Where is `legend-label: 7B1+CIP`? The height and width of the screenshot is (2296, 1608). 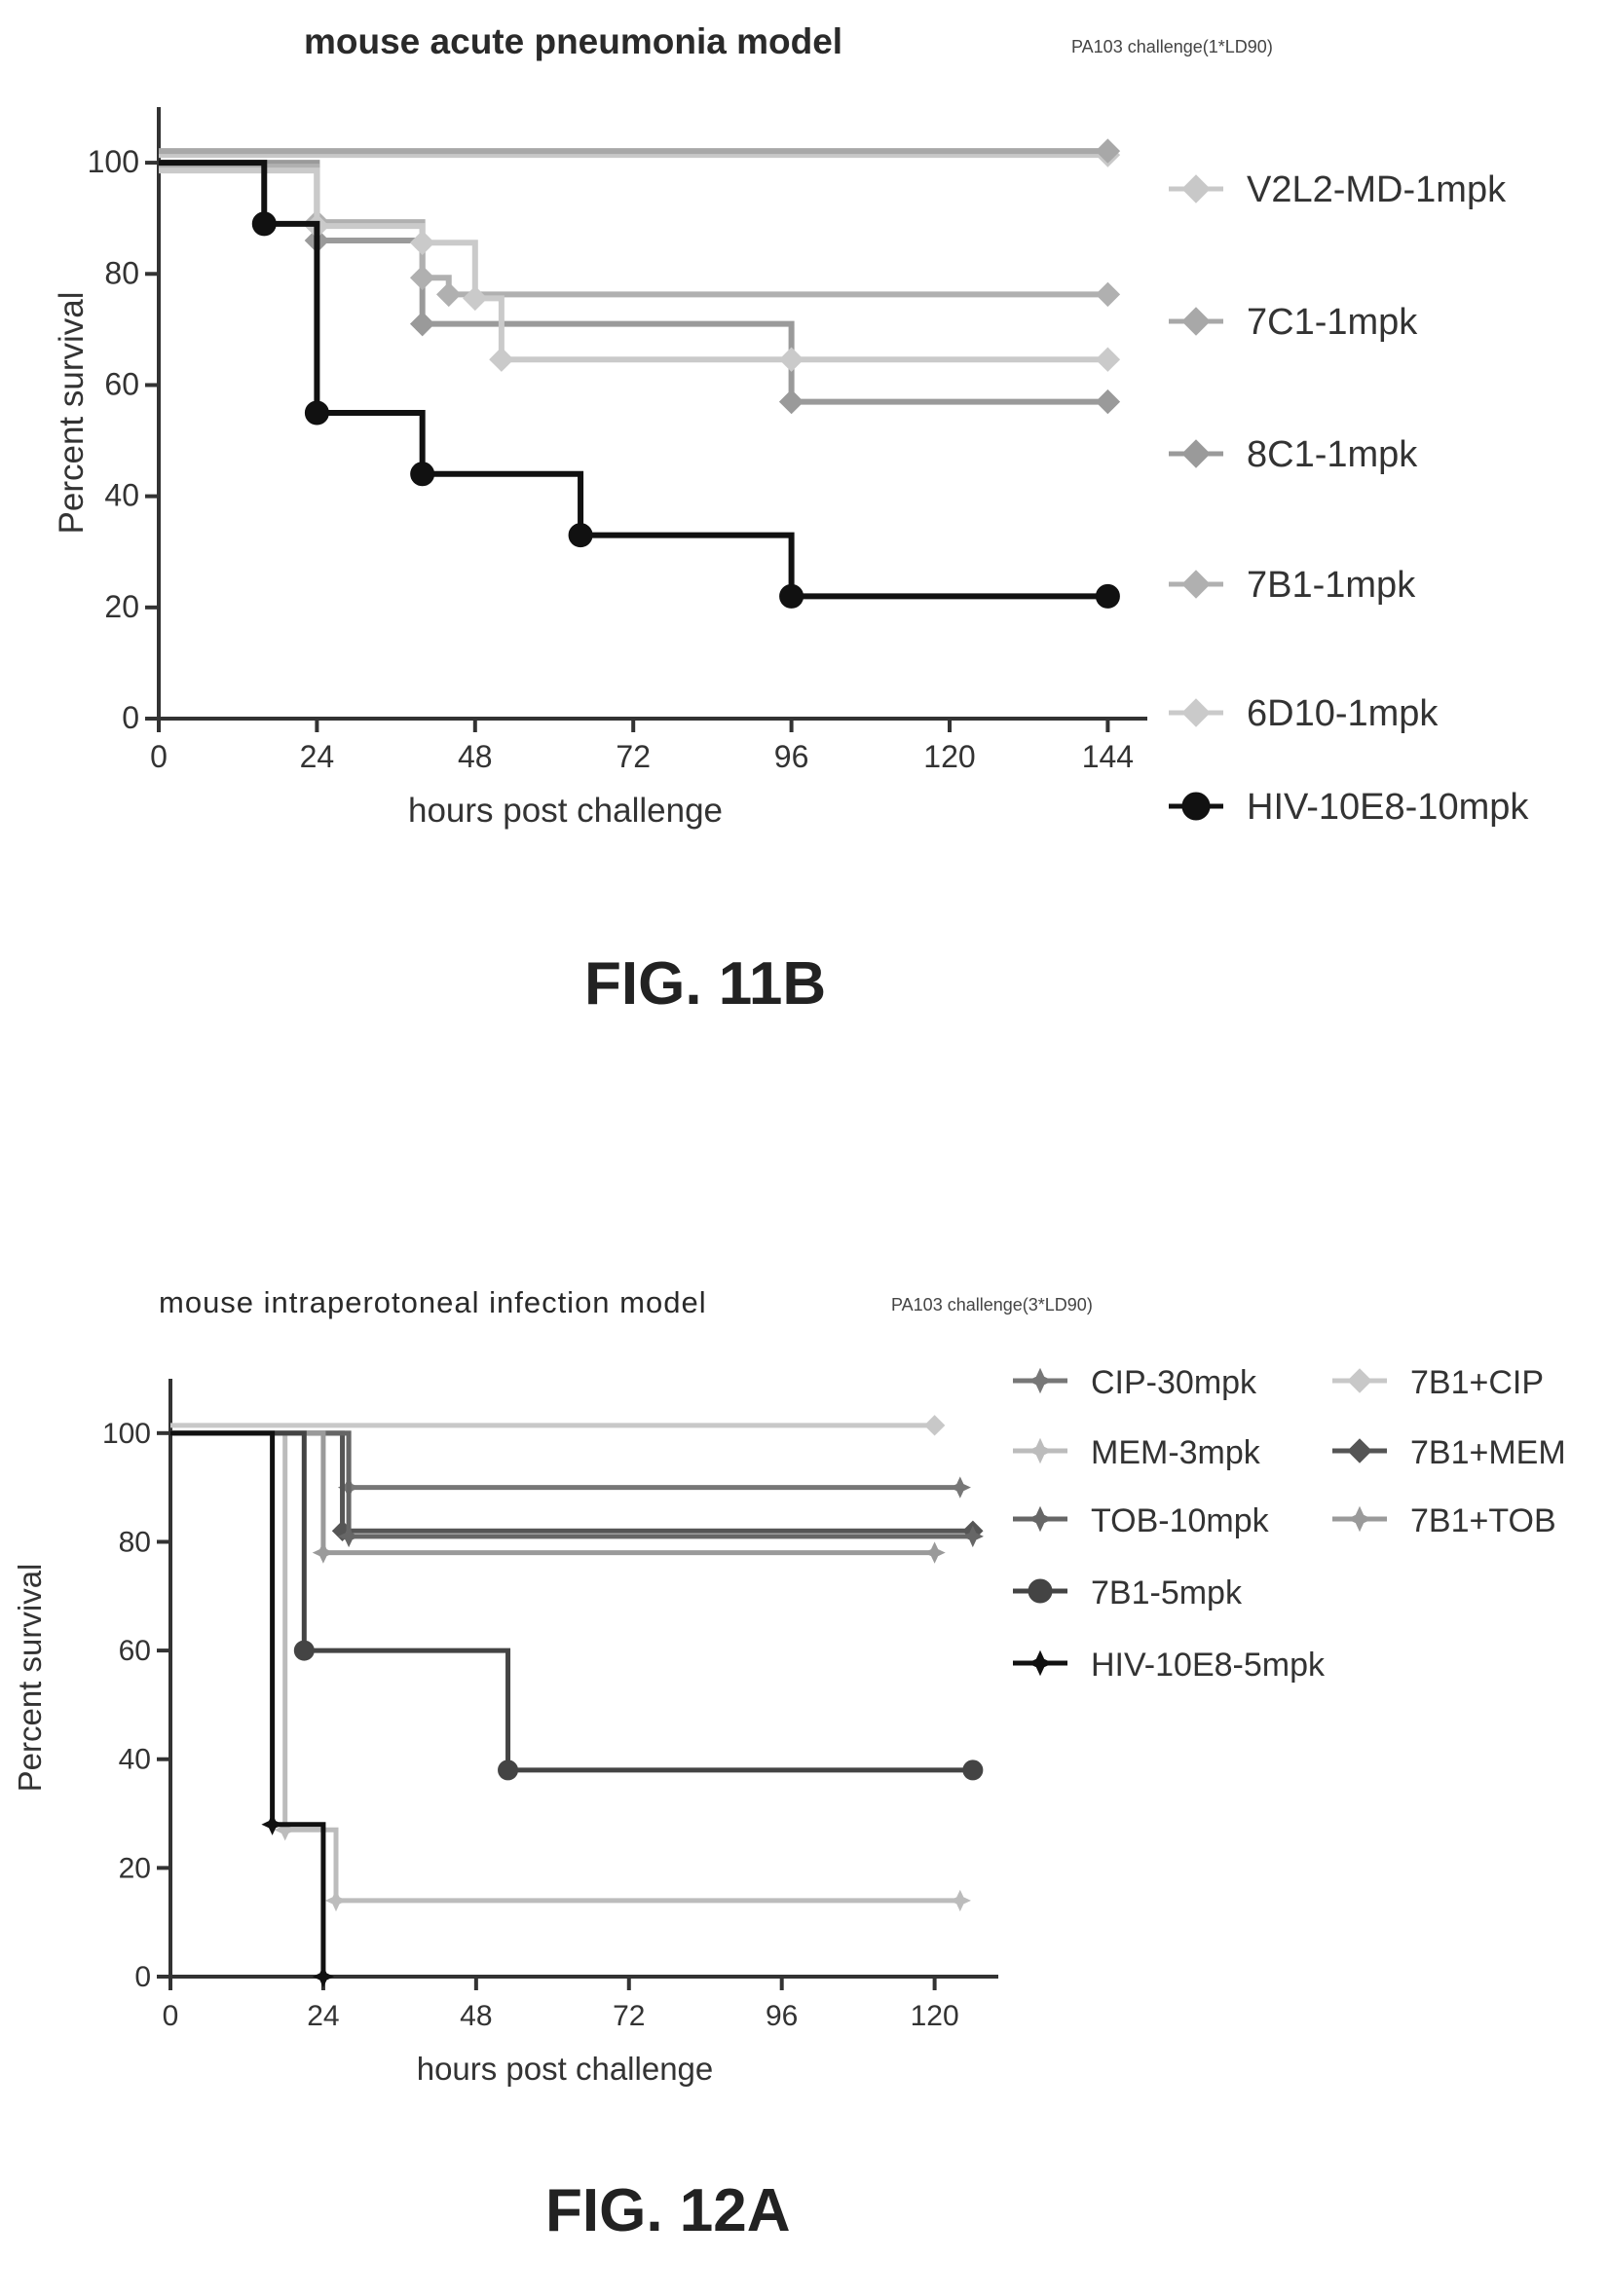 legend-label: 7B1+CIP is located at coordinates (1477, 1382).